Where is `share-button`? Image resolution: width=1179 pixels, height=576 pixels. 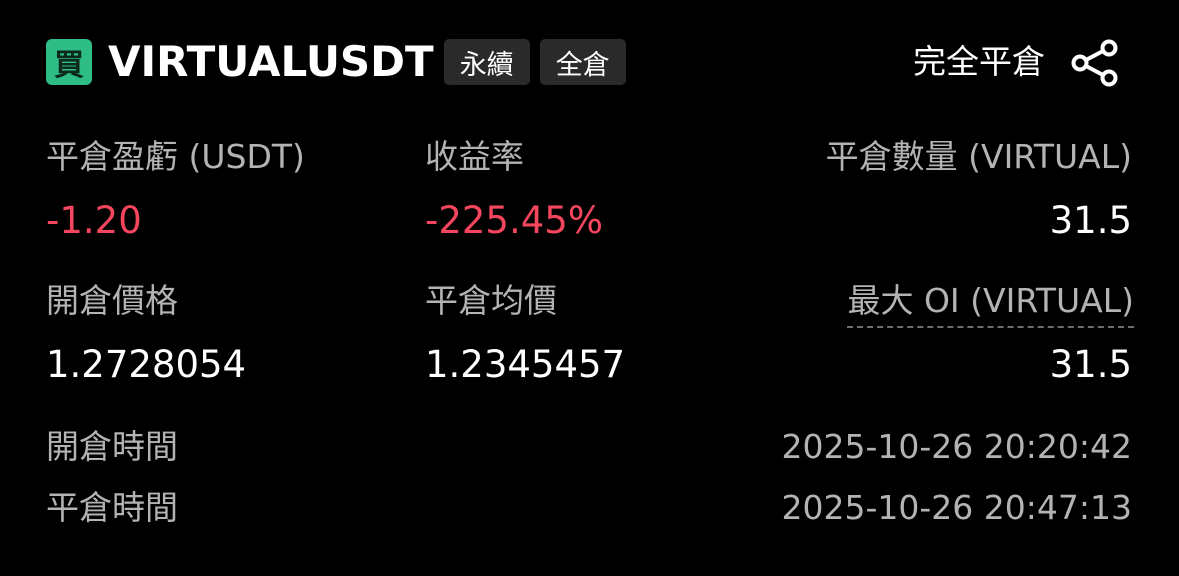 share-button is located at coordinates (1095, 63).